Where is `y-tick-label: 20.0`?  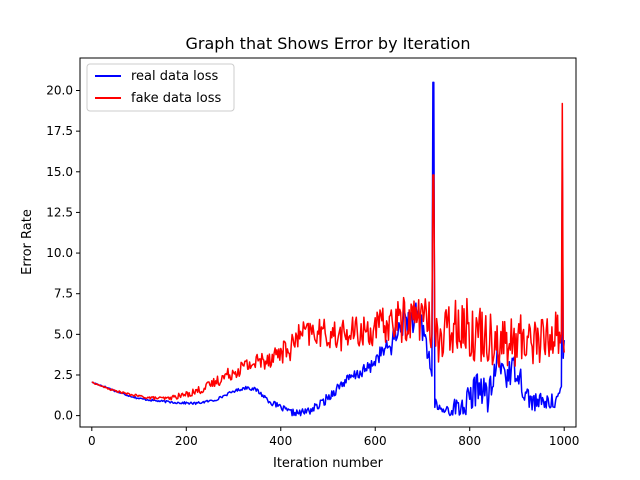 y-tick-label: 20.0 is located at coordinates (59, 91).